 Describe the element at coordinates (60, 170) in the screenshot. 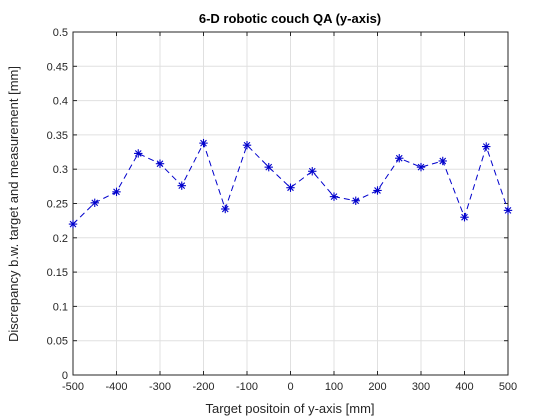

I see `y-tick-label: 0.3` at that location.